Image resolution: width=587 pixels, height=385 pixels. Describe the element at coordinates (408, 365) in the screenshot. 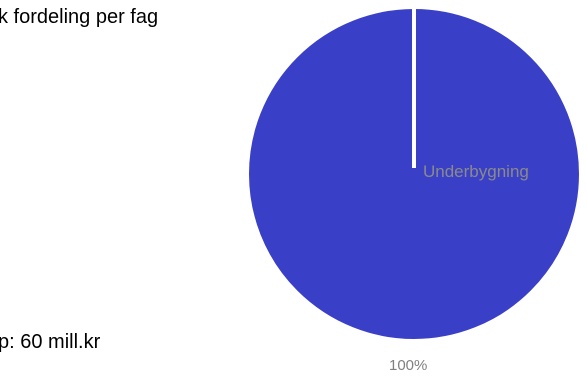

I see `data-label-underbygning: 100%` at that location.